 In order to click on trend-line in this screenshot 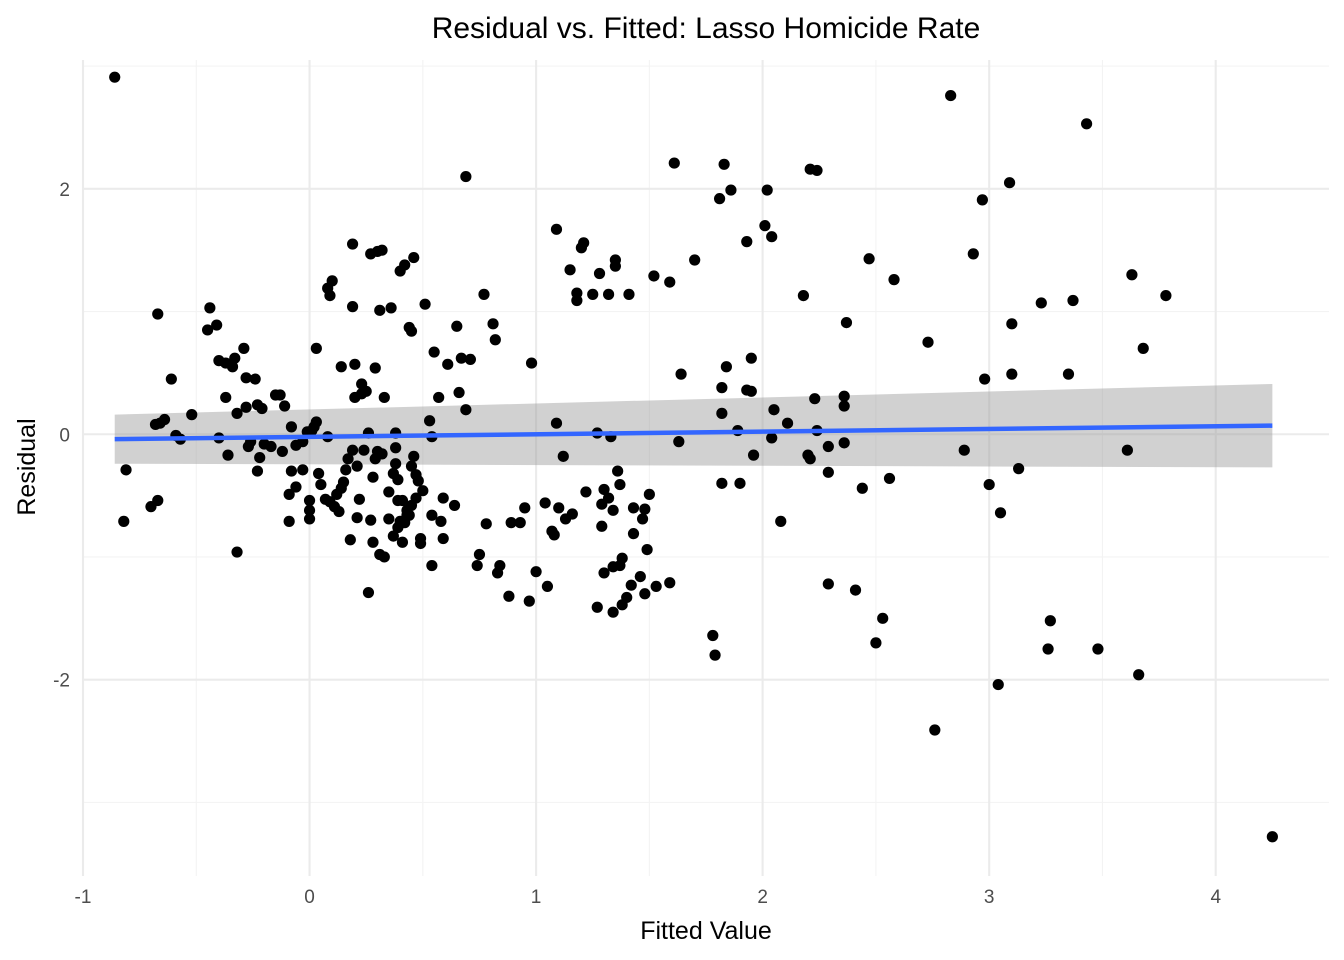, I will do `click(693, 432)`.